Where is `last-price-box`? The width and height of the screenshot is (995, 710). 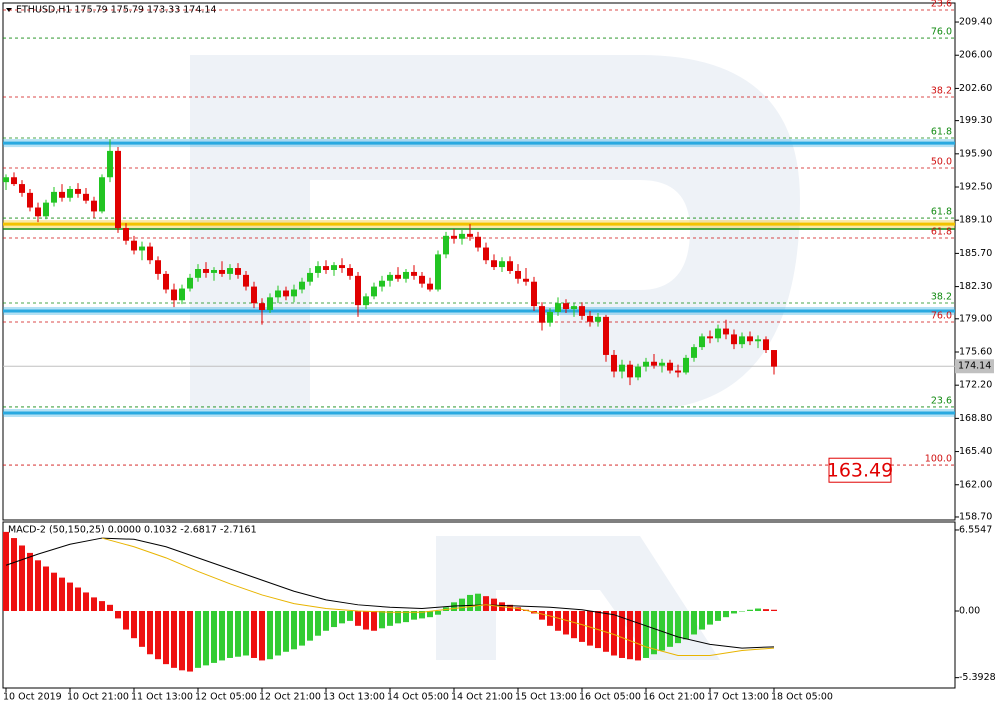 last-price-box is located at coordinates (974, 366).